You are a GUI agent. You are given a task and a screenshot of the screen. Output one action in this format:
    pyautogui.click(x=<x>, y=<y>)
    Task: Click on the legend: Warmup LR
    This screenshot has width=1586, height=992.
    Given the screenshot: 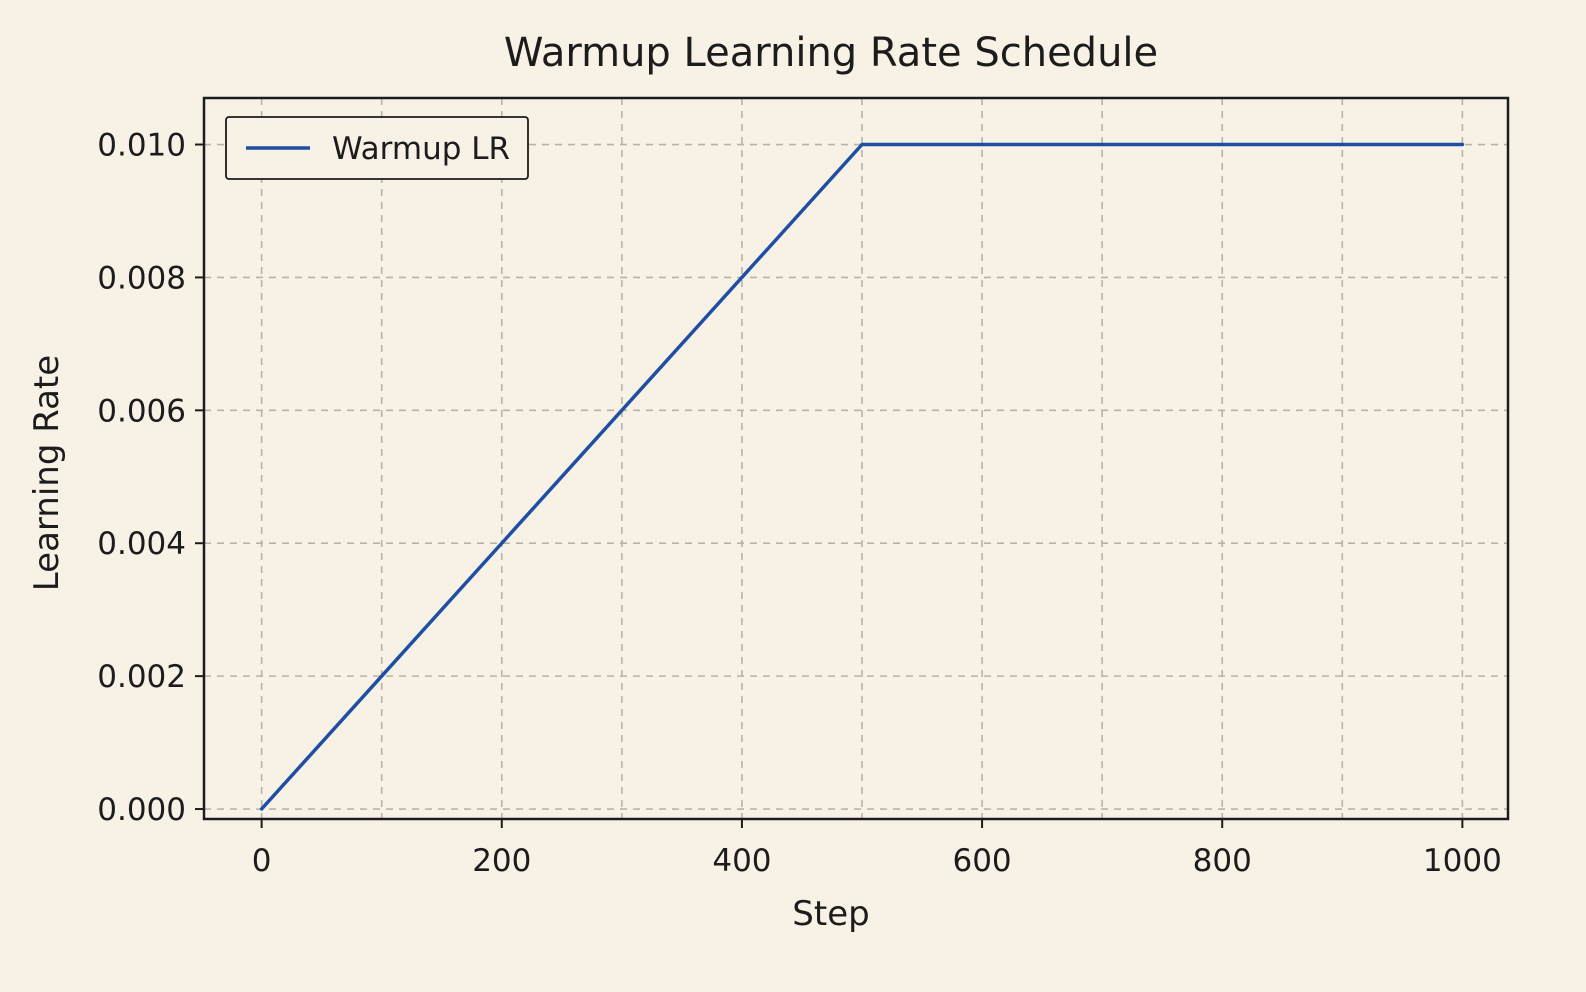 What is the action you would take?
    pyautogui.click(x=377, y=148)
    